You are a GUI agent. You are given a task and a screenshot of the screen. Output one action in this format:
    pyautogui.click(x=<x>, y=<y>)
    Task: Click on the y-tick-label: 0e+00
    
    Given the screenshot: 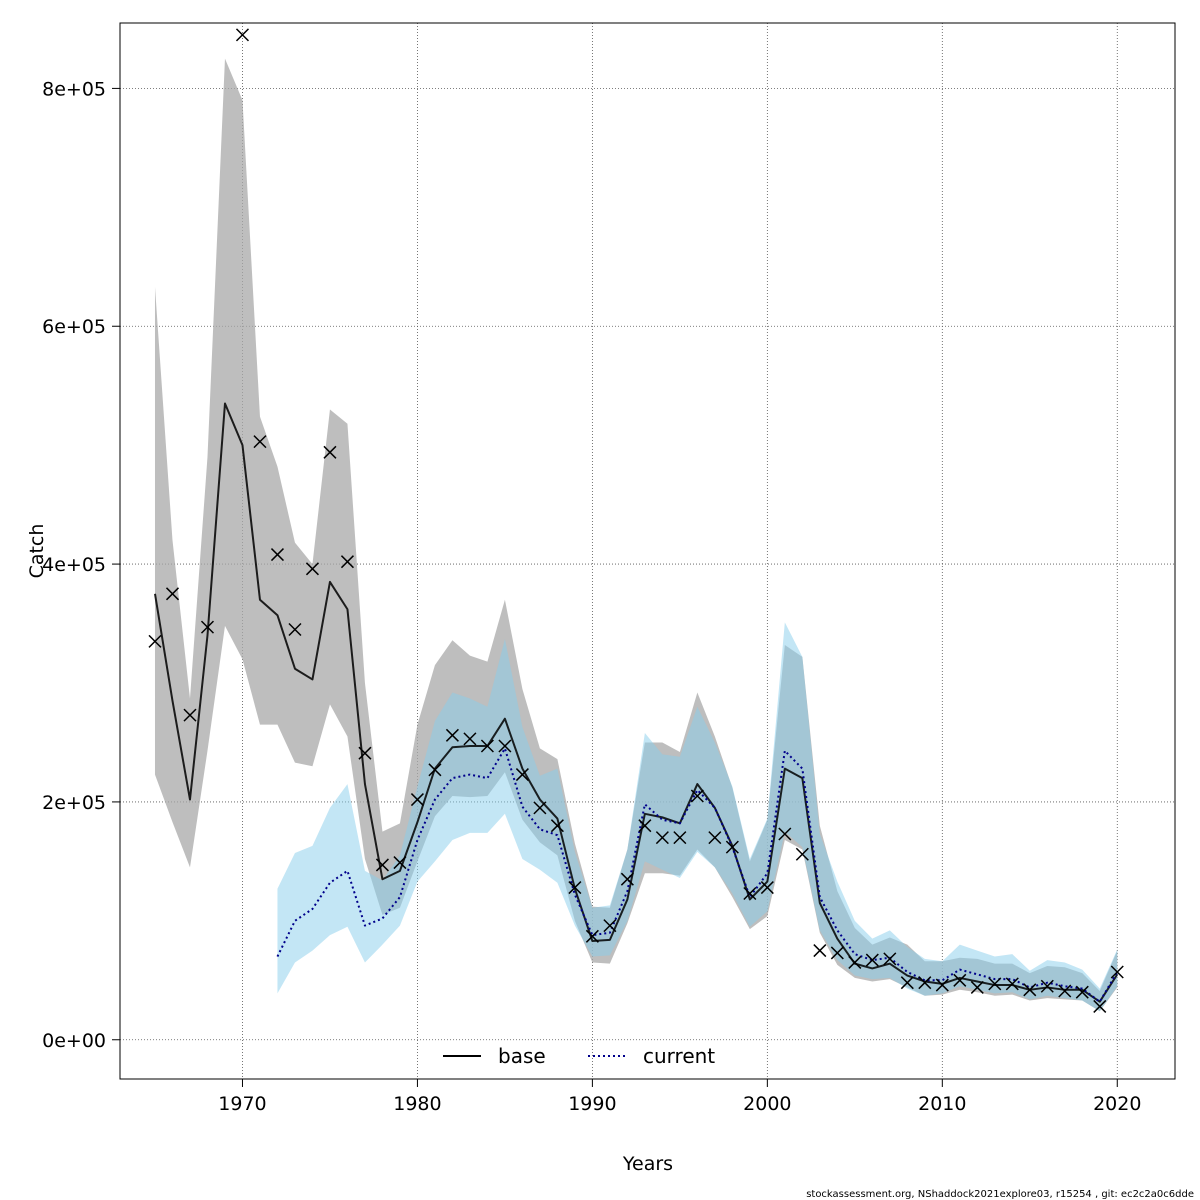 What is the action you would take?
    pyautogui.click(x=74, y=1041)
    